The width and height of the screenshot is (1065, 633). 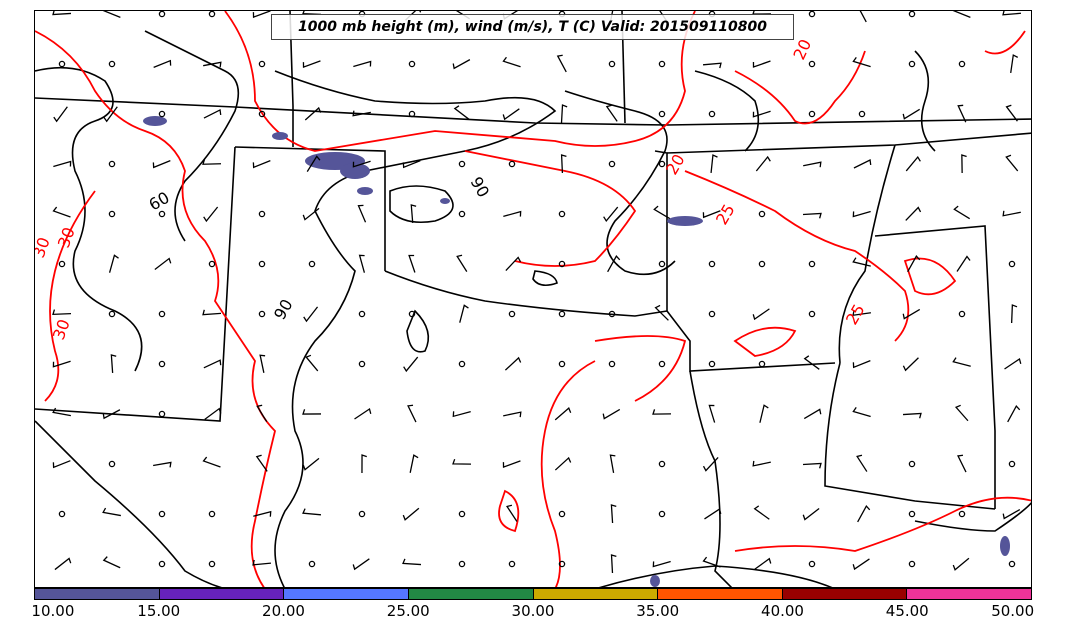 I want to click on colorbar-tick-label: 10.00, so click(x=53, y=611).